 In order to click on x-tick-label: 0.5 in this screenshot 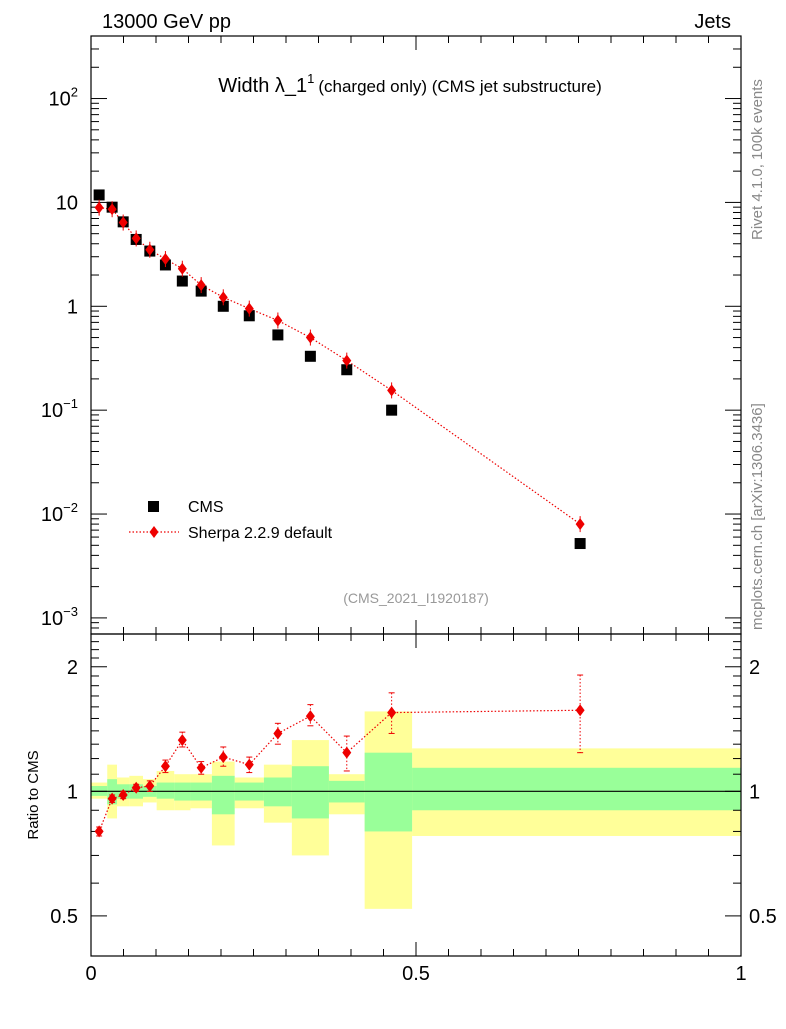, I will do `click(416, 974)`.